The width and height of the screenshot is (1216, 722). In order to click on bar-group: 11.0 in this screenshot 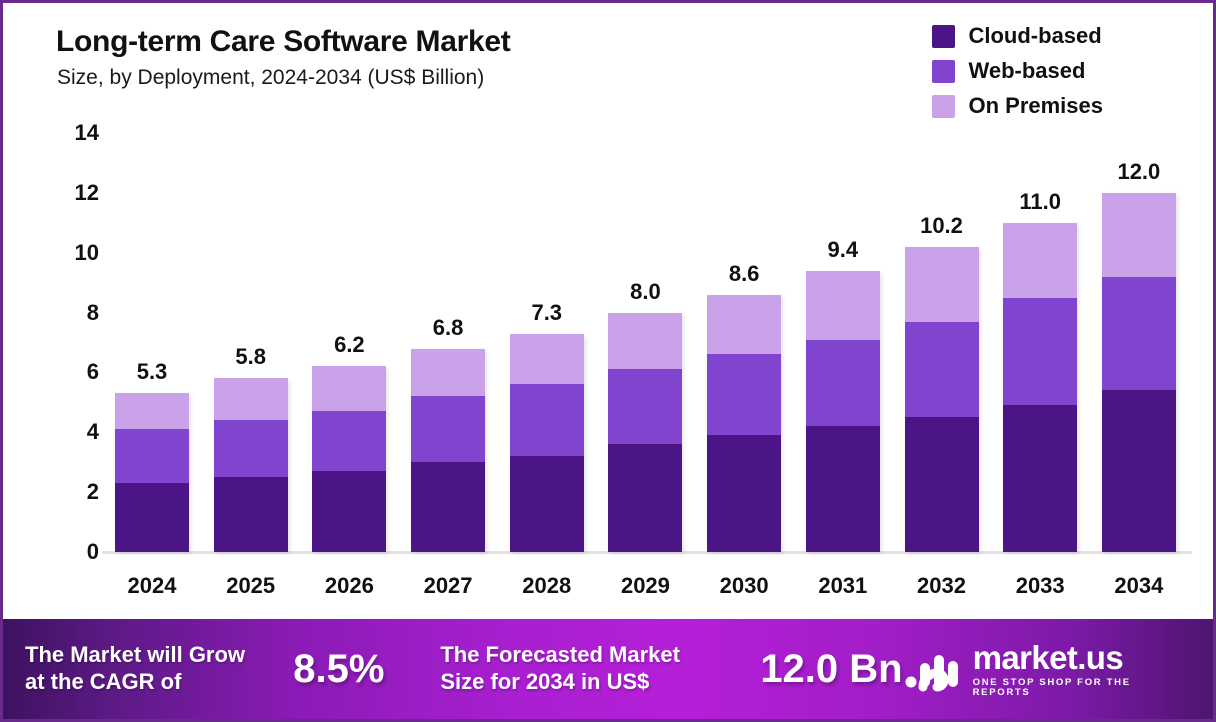, I will do `click(1040, 342)`.